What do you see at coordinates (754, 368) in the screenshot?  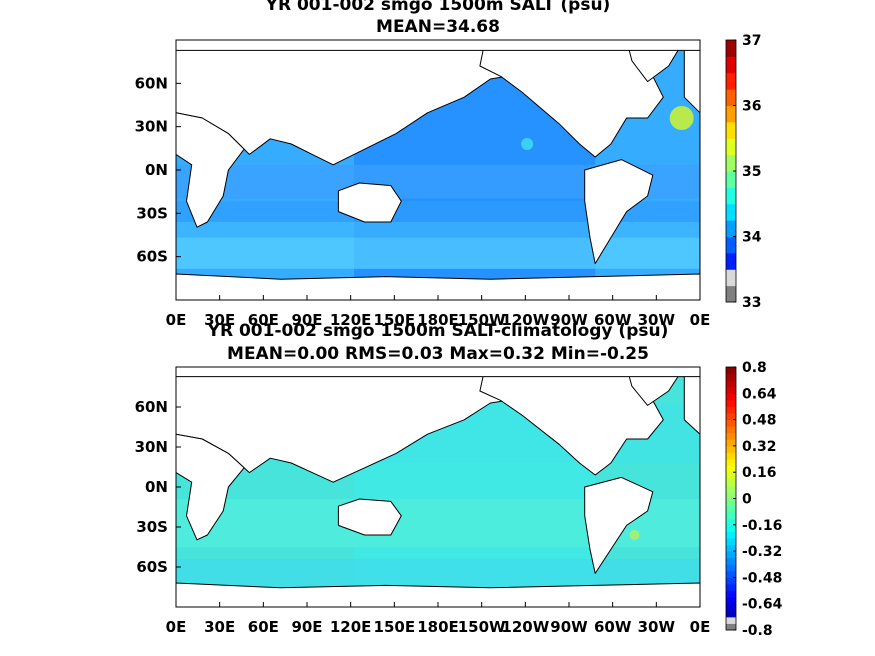 I see `colorbar-tick-label: 0.8` at bounding box center [754, 368].